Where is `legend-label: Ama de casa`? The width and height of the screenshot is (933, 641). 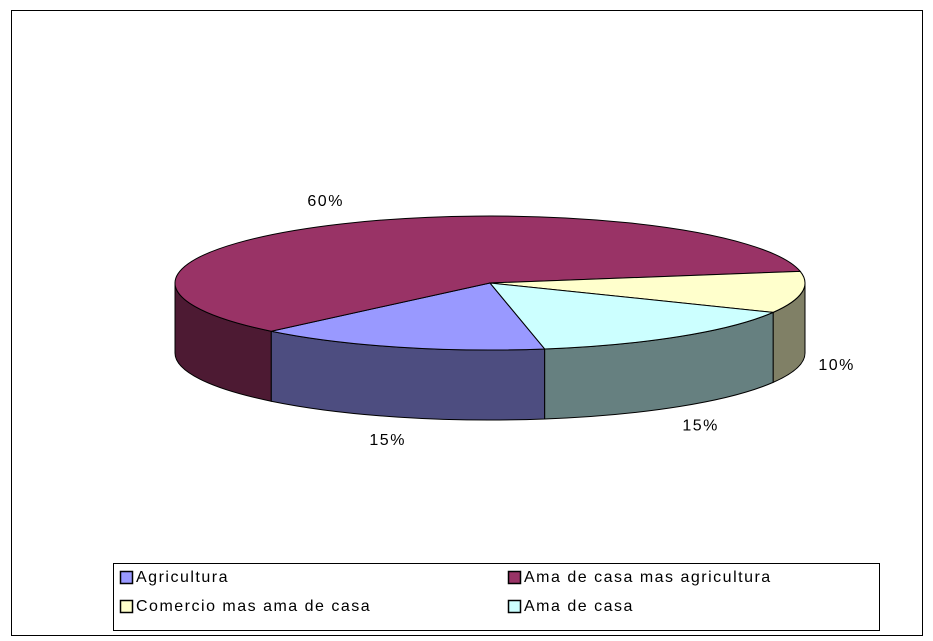
legend-label: Ama de casa is located at coordinates (579, 606).